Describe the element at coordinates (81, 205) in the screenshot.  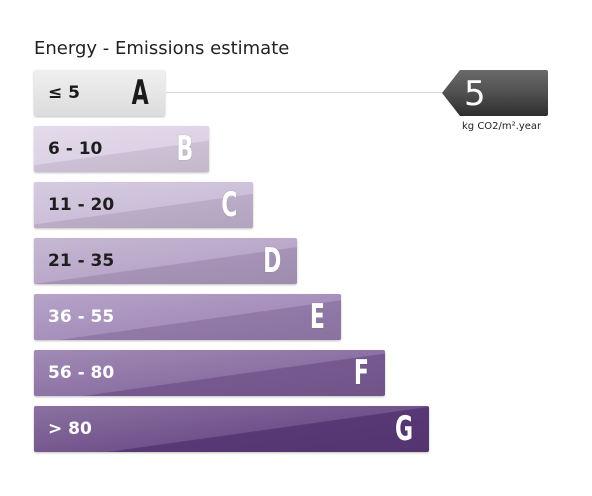
I see `band-range-label: 11 - 20` at that location.